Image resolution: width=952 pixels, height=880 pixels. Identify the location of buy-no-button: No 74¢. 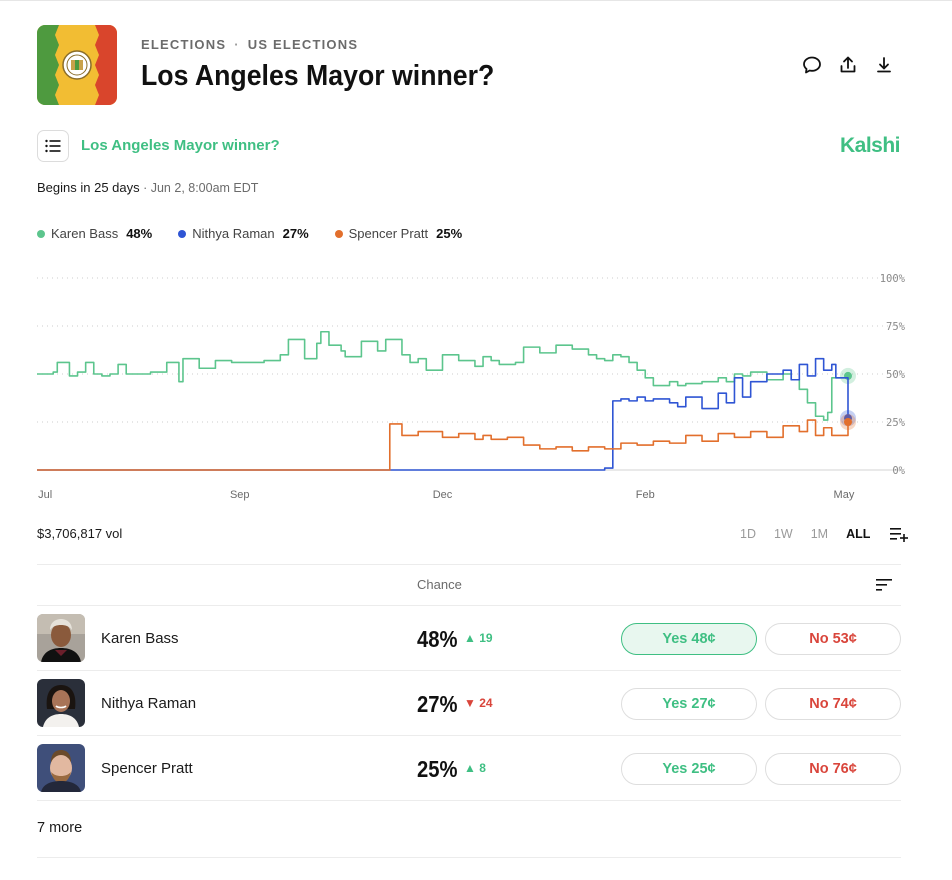
(833, 704).